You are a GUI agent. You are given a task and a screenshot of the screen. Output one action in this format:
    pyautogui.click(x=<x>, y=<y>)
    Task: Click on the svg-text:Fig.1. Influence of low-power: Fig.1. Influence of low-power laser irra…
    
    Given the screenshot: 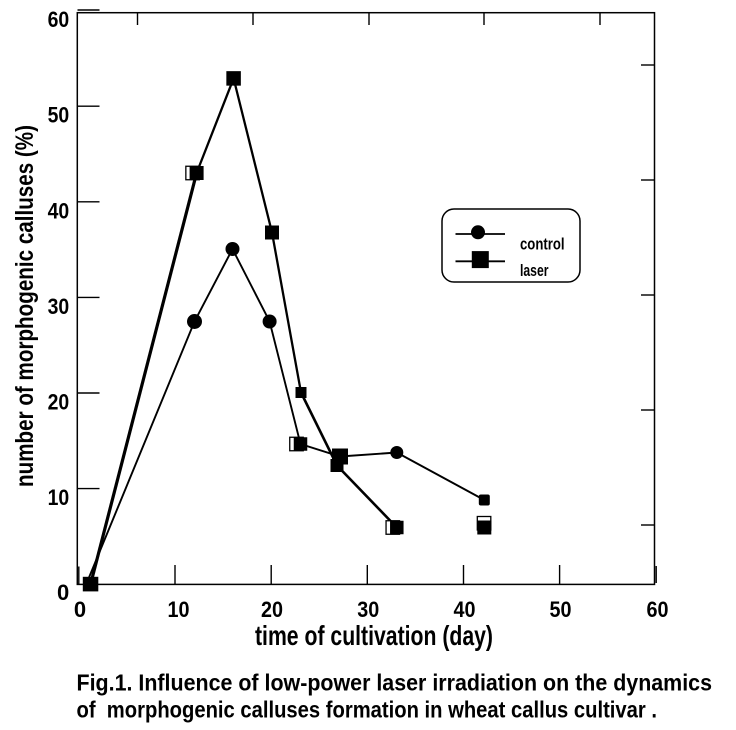 What is the action you would take?
    pyautogui.click(x=395, y=683)
    